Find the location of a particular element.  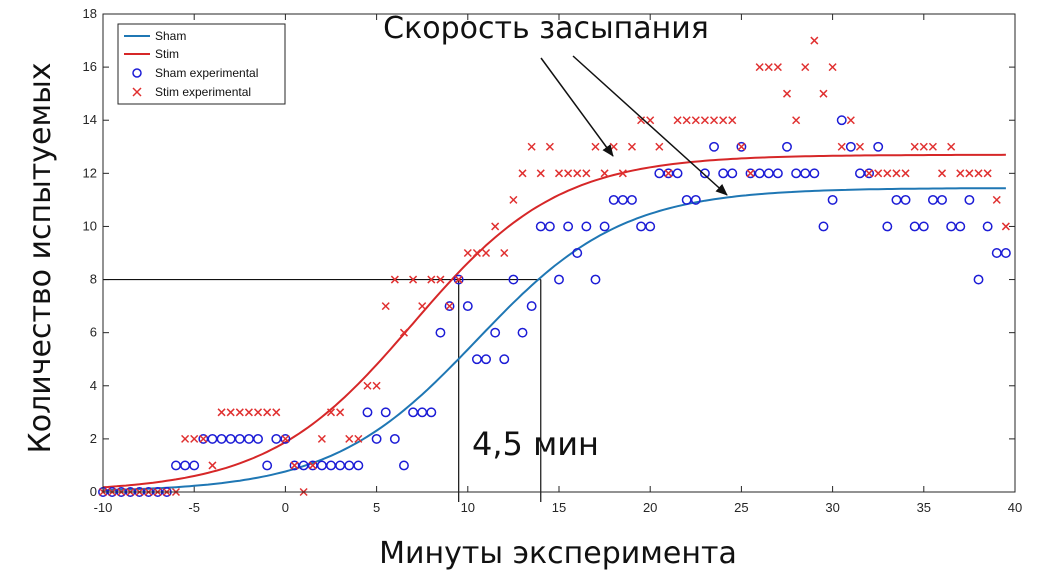

y-tick-label: 8 is located at coordinates (93, 279).